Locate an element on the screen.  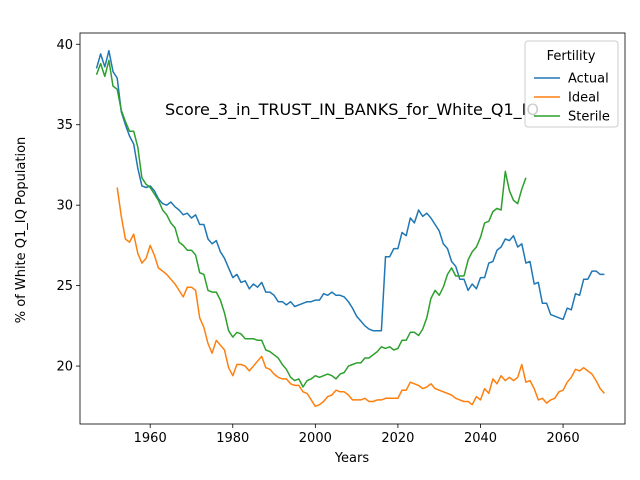
y-axis-label: % of White Q1_IQ Population is located at coordinates (21, 230).